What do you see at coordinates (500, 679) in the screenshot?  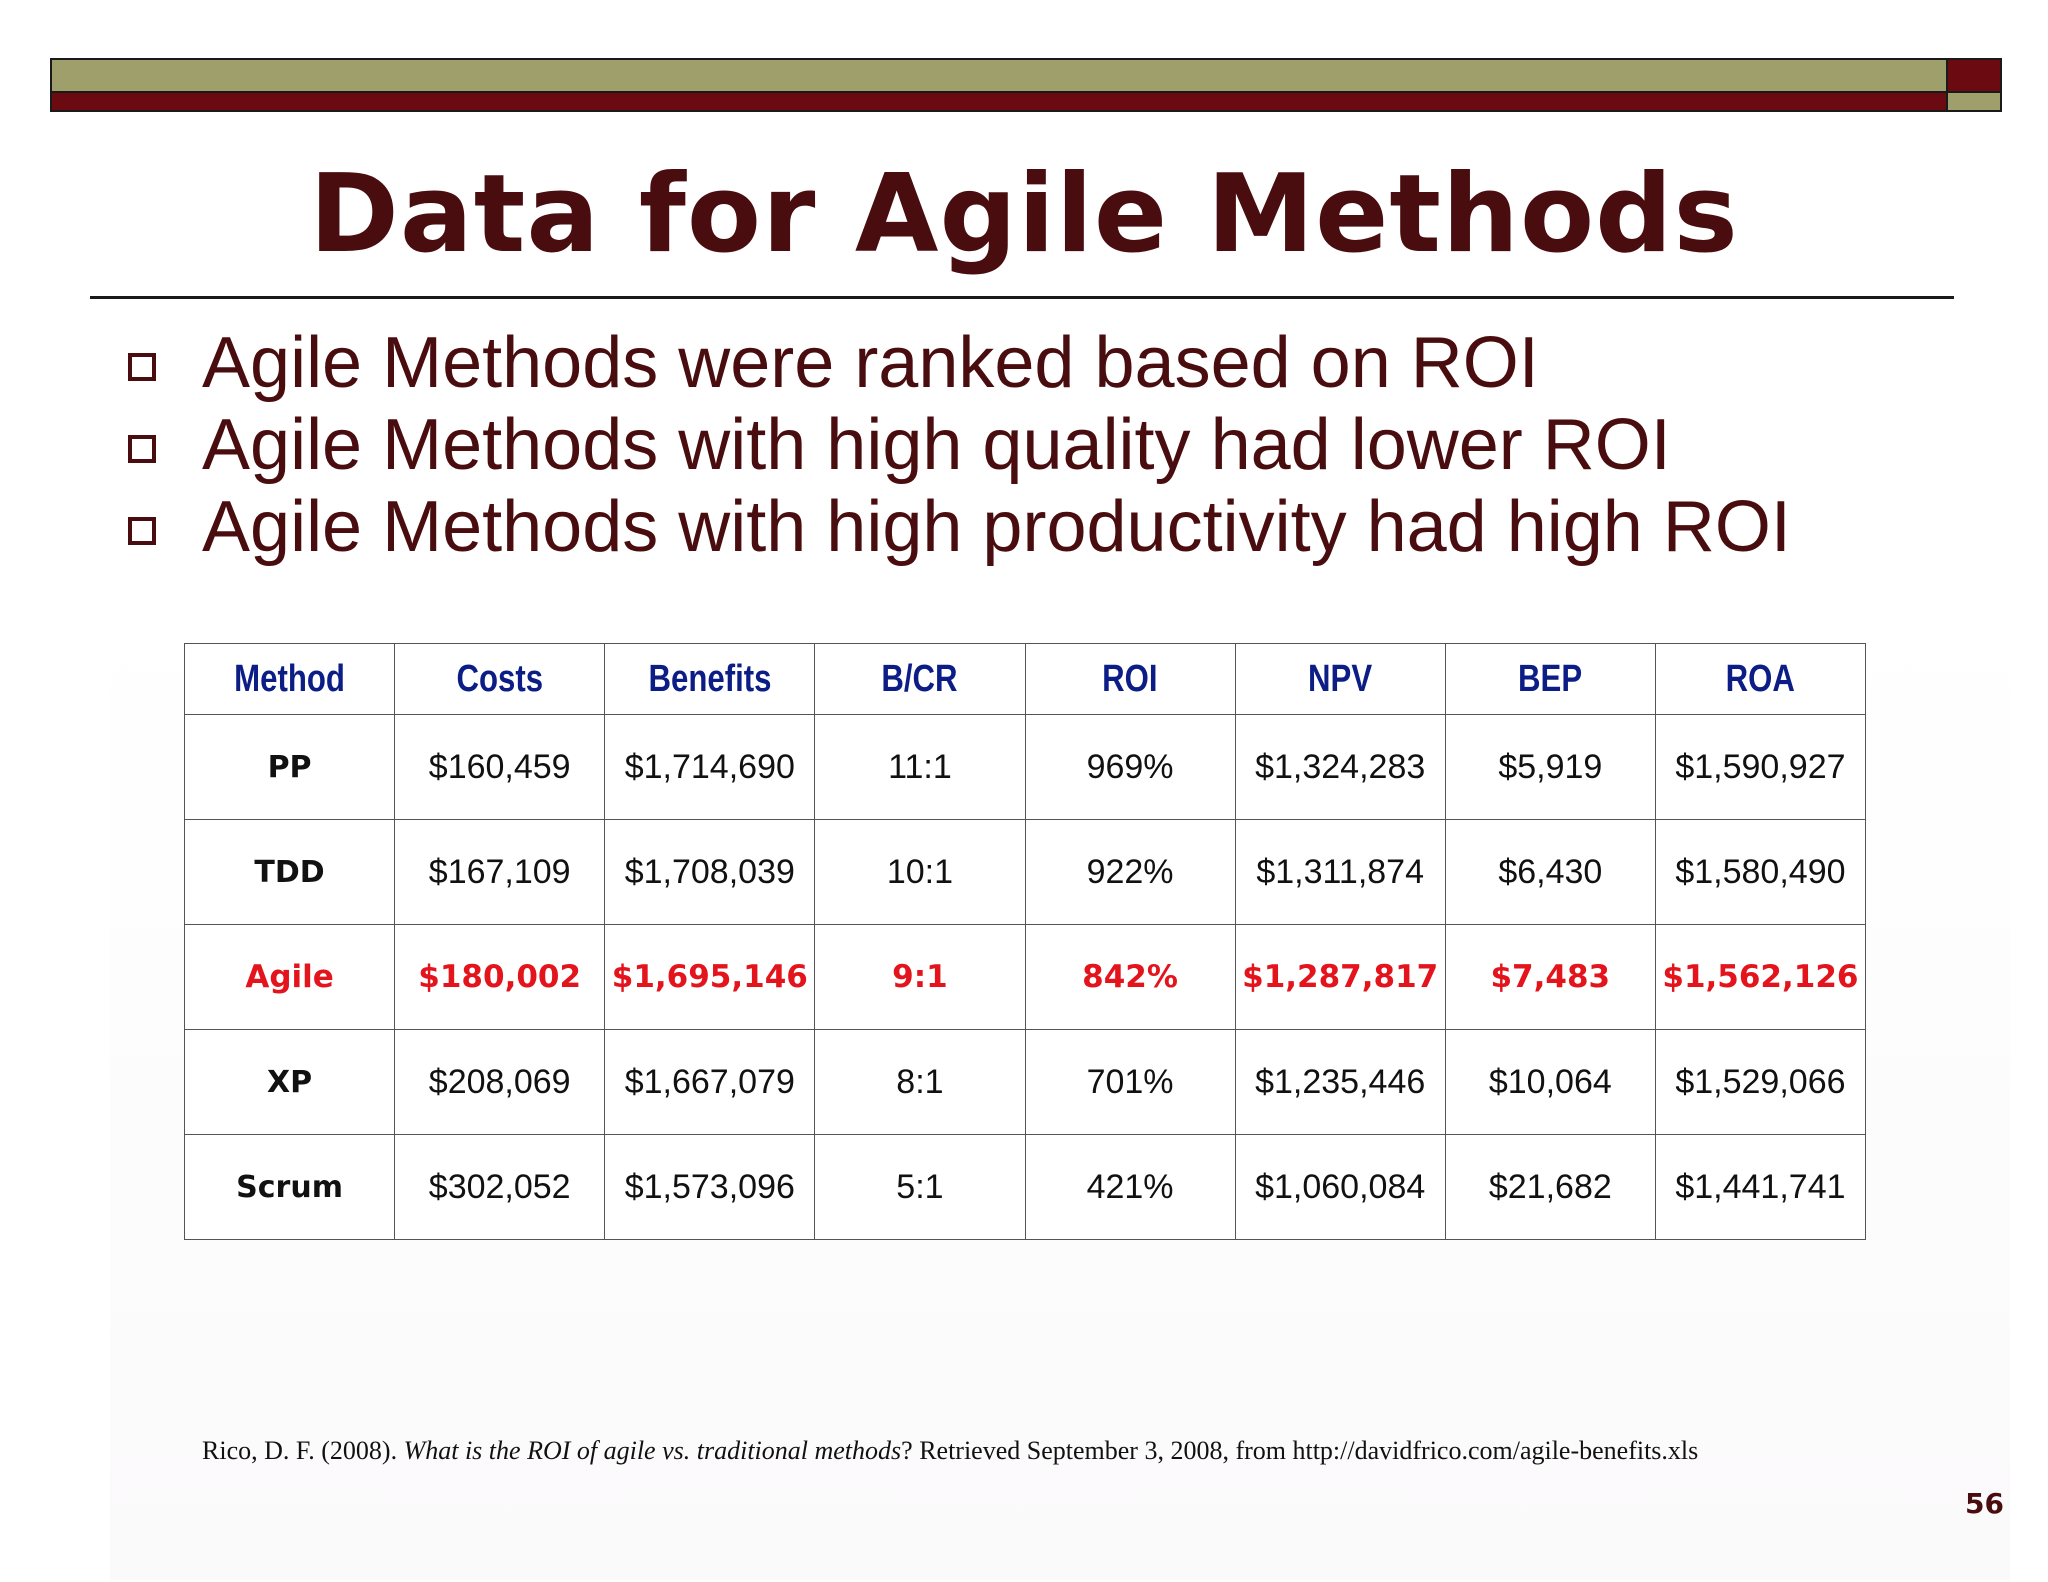 I see `header-costs: Costs` at bounding box center [500, 679].